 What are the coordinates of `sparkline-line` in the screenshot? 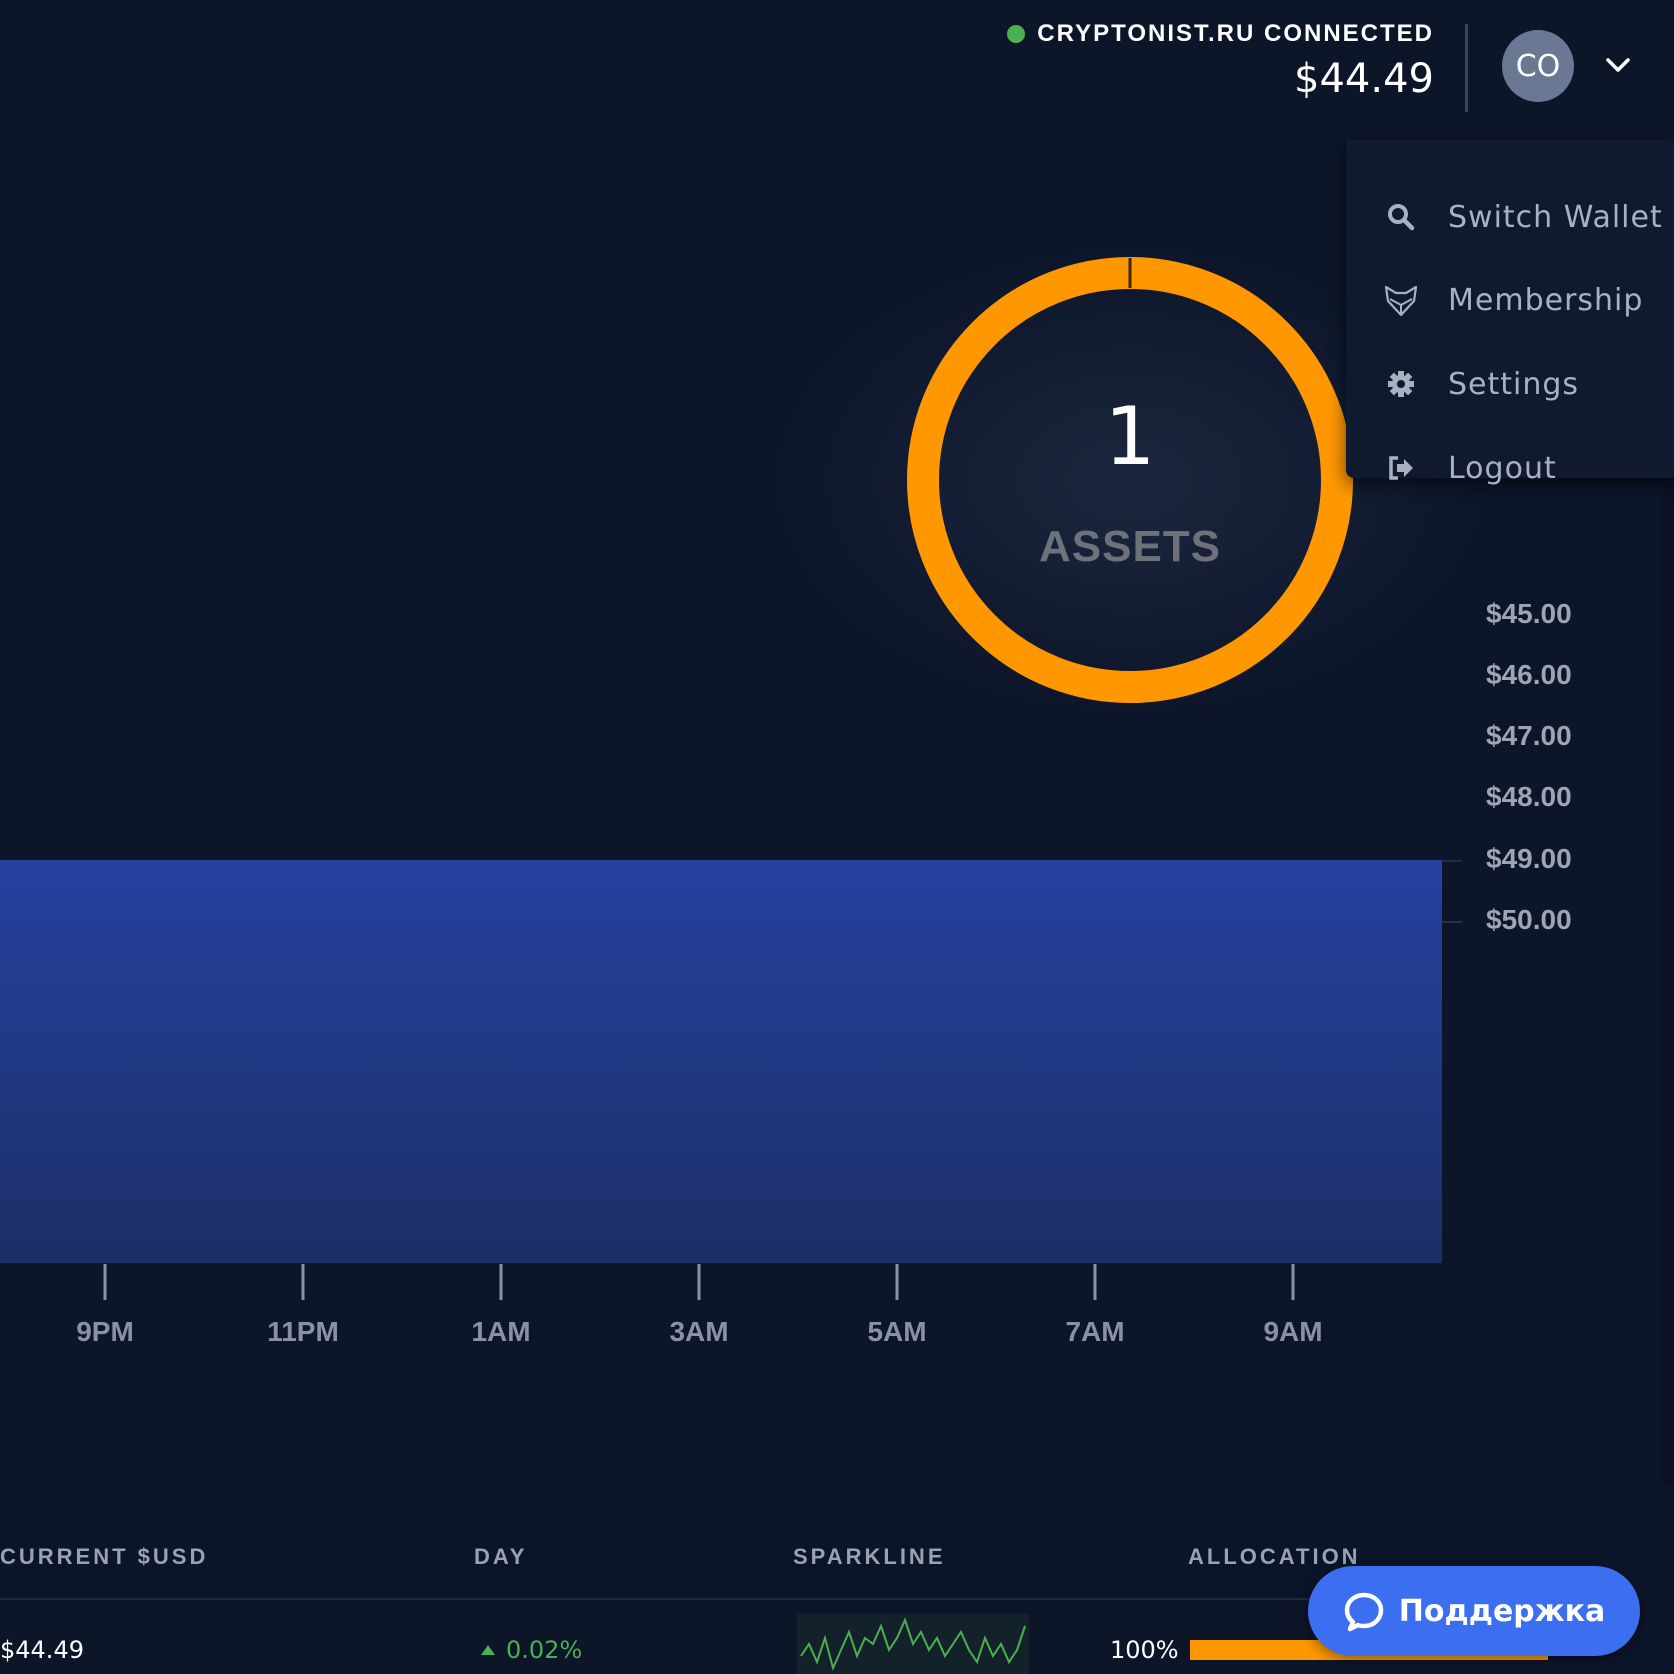 It's located at (913, 1644).